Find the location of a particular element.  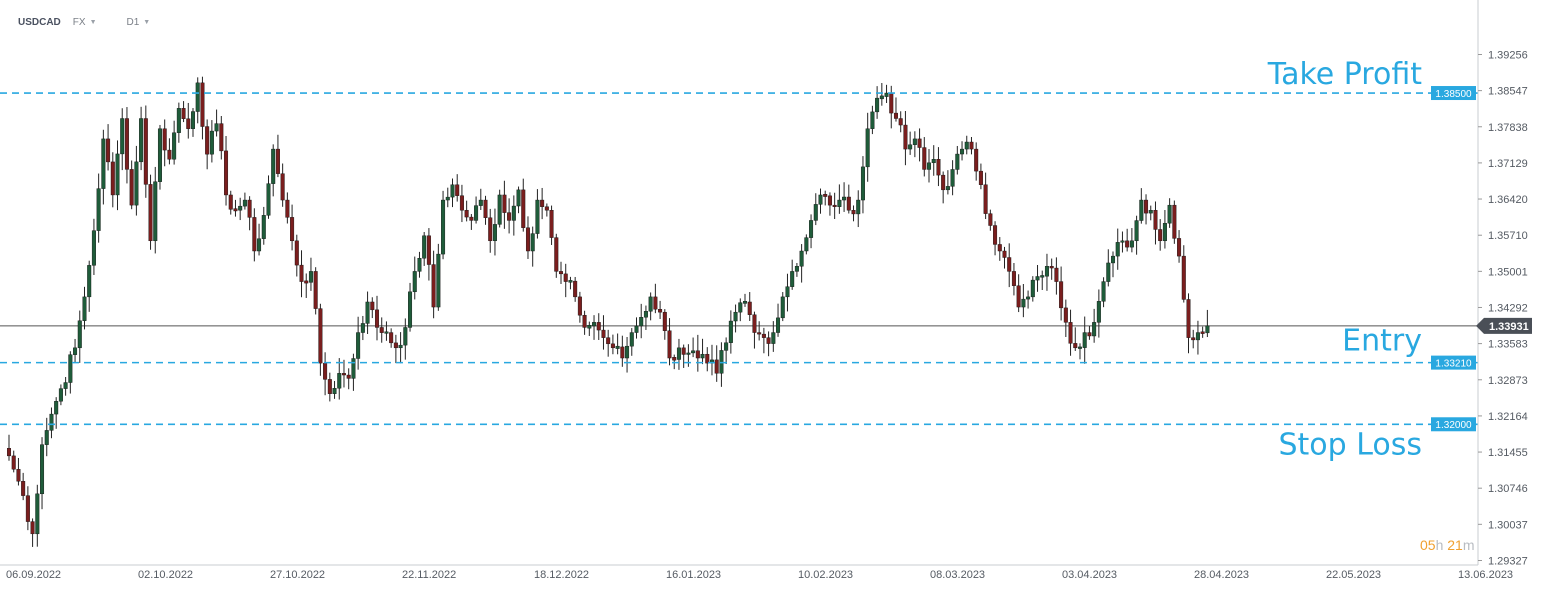

countdown-minutes-unit: m is located at coordinates (1468, 545).